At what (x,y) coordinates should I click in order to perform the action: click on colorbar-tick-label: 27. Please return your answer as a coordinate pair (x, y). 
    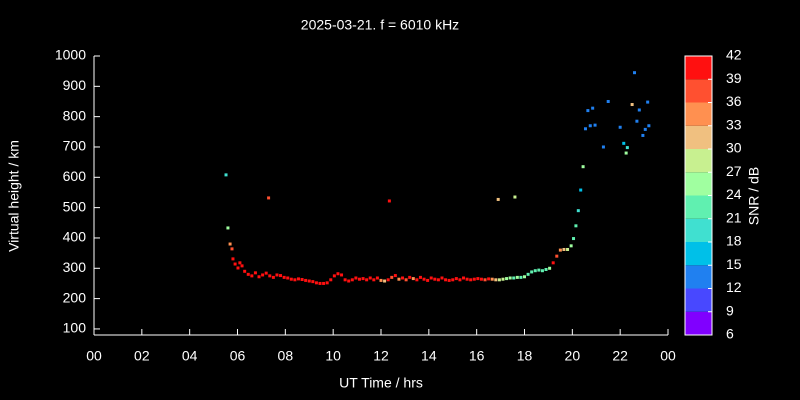
    Looking at the image, I should click on (734, 171).